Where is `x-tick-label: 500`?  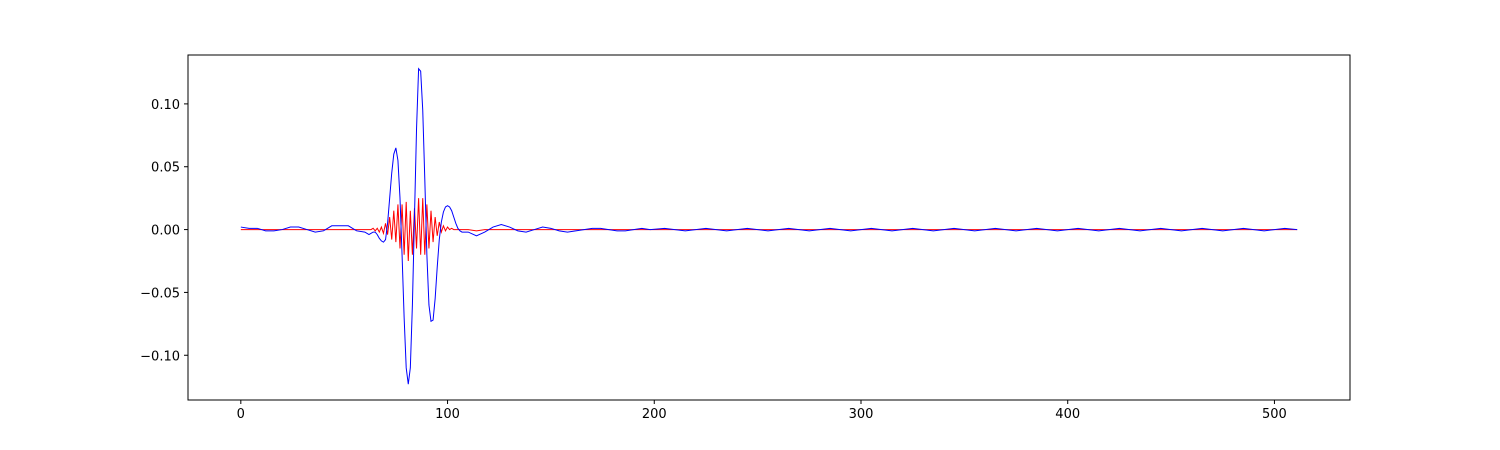 x-tick-label: 500 is located at coordinates (1274, 414).